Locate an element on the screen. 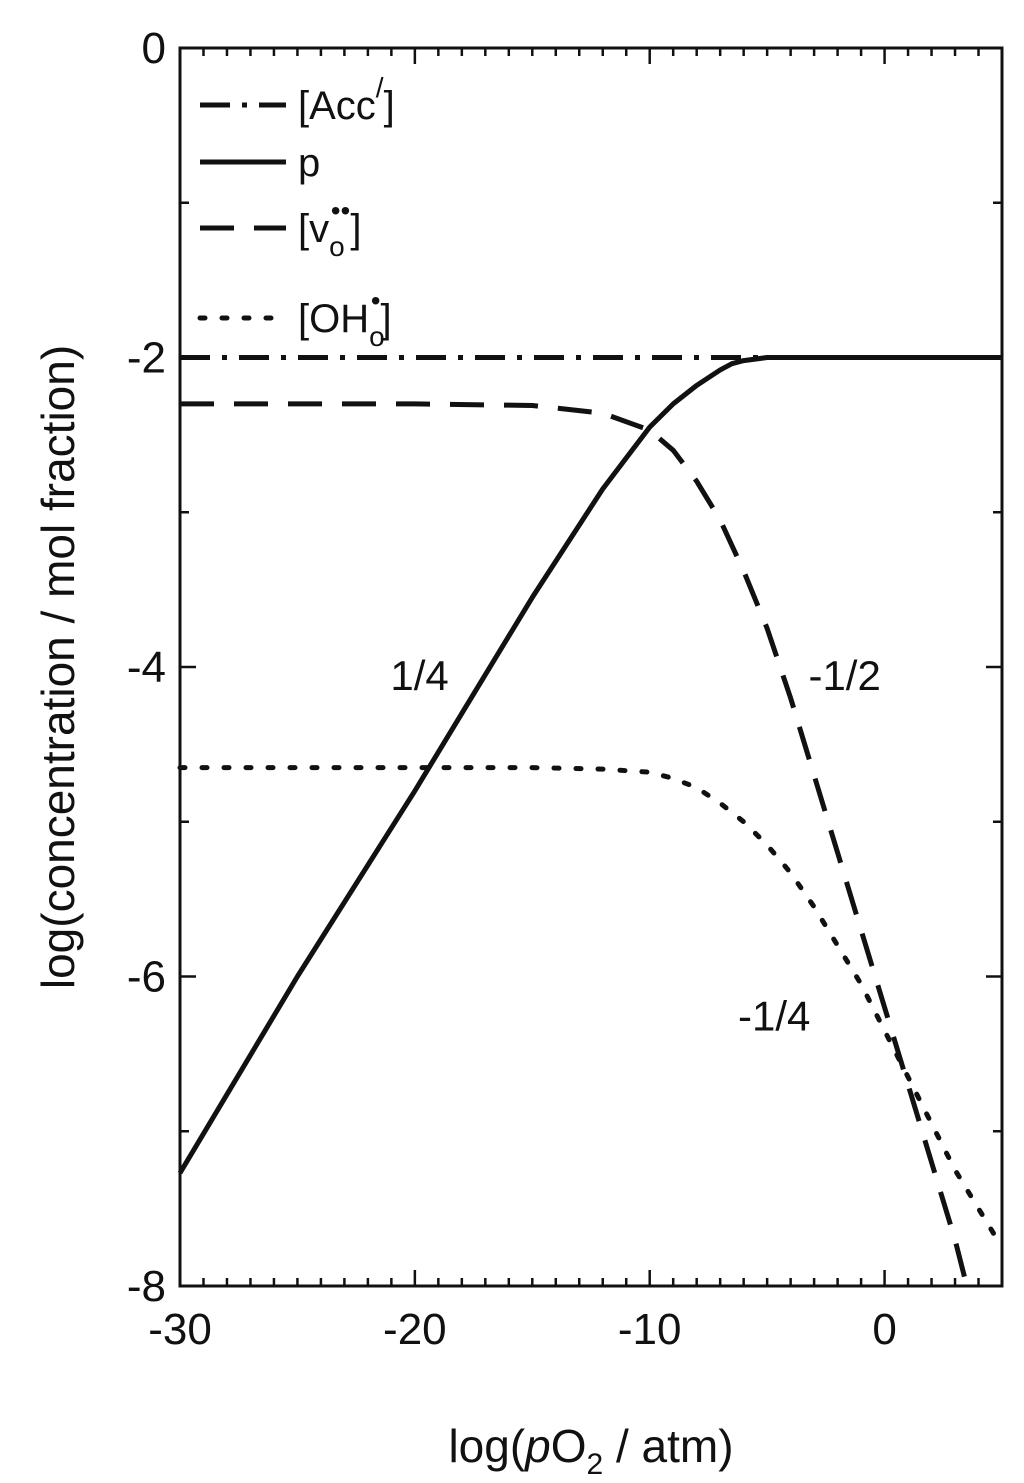 Image resolution: width=1024 pixels, height=1483 pixels. y-axis-title: log(concentration / mol fraction) is located at coordinates (58, 667).